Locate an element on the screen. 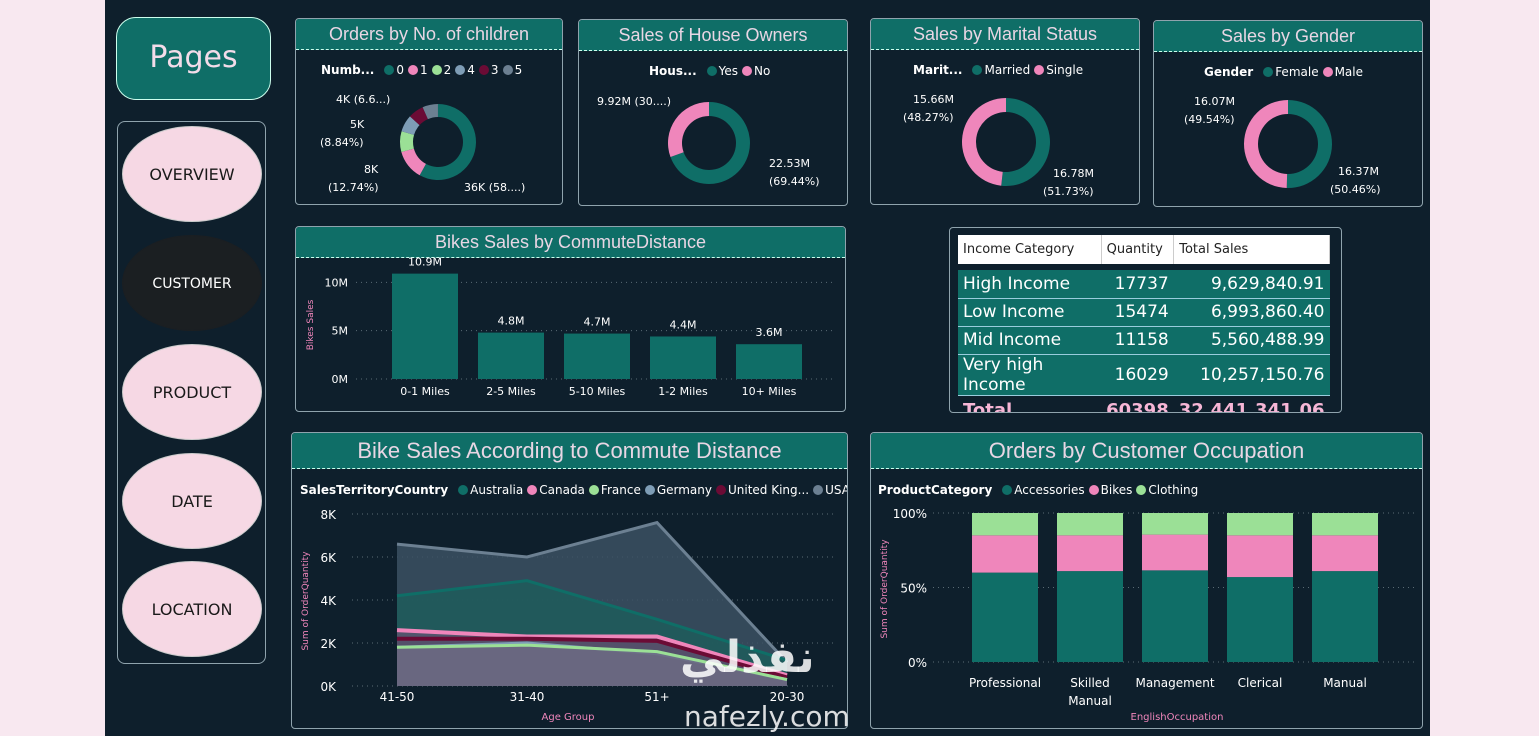 This screenshot has height=736, width=1539. legend-item: 0 is located at coordinates (400, 70).